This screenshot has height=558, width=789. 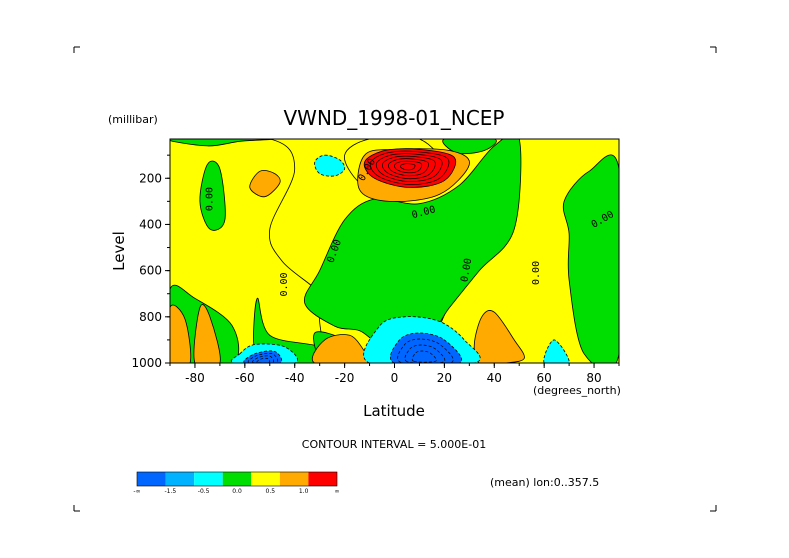 I want to click on colorbar-label: ∞, so click(x=337, y=491).